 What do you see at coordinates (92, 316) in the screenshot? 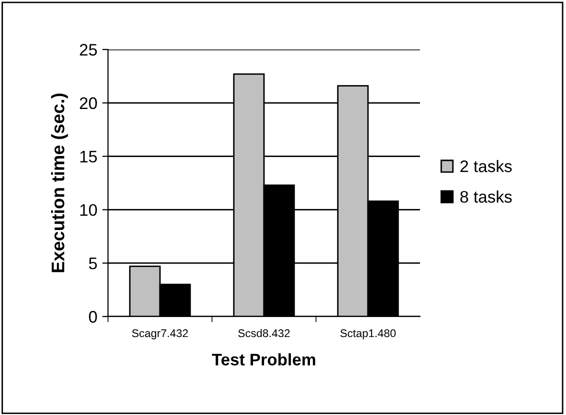
I see `y-tick-label: 0` at bounding box center [92, 316].